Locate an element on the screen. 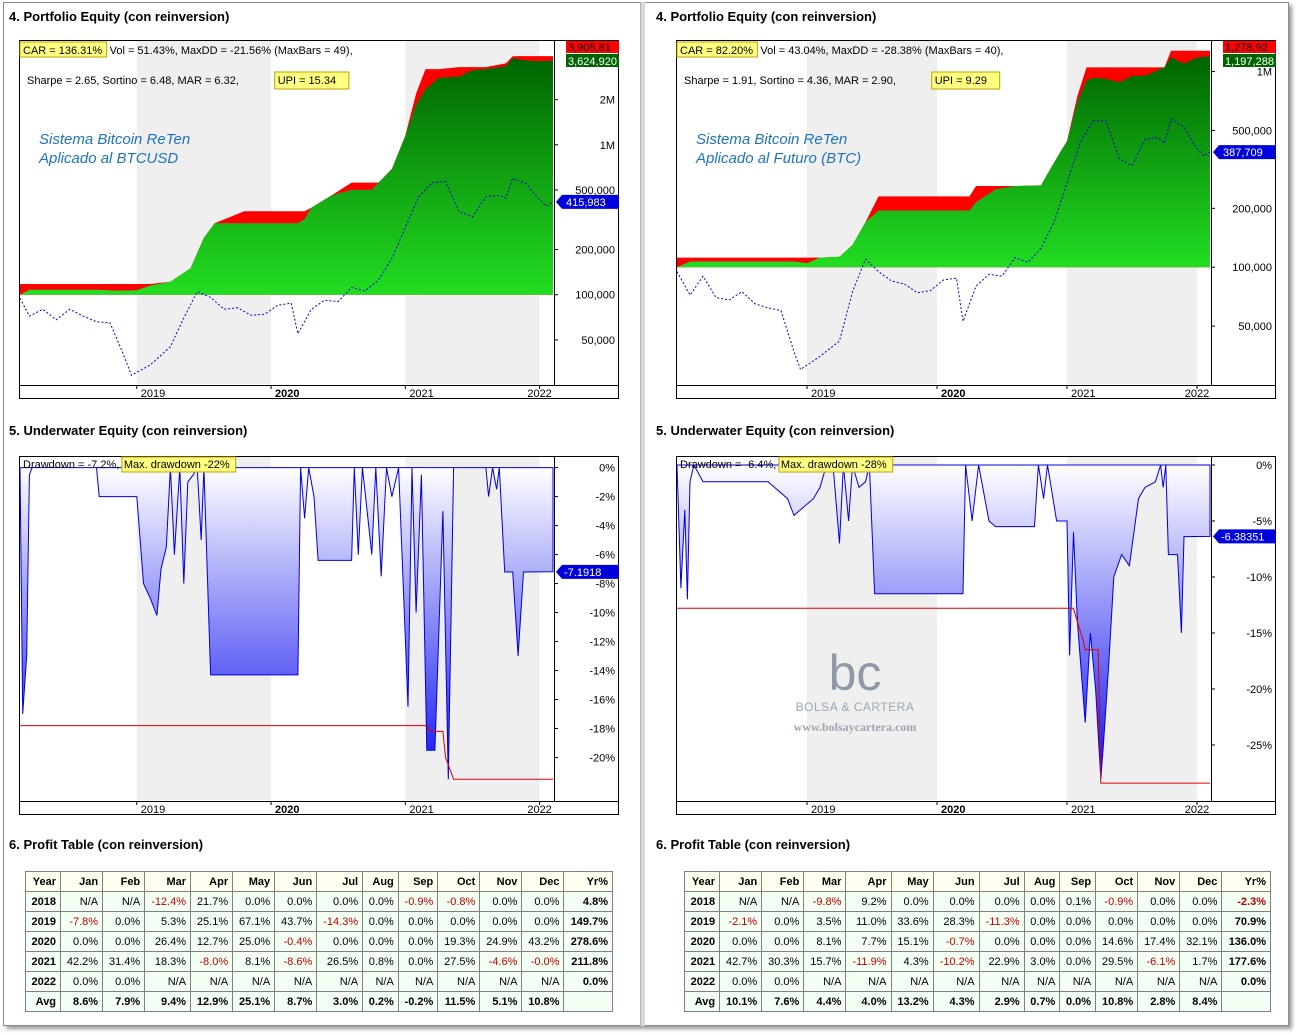 The width and height of the screenshot is (1296, 1034). table-cell: 7.7% is located at coordinates (868, 941).